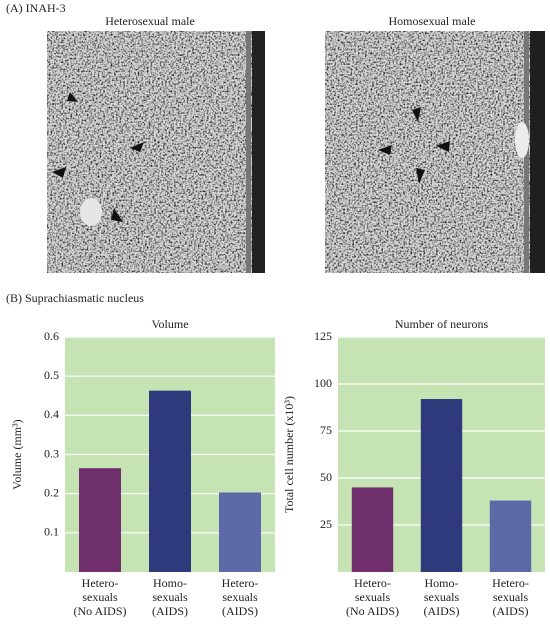  I want to click on y-tick-label: 0.2, so click(51, 492).